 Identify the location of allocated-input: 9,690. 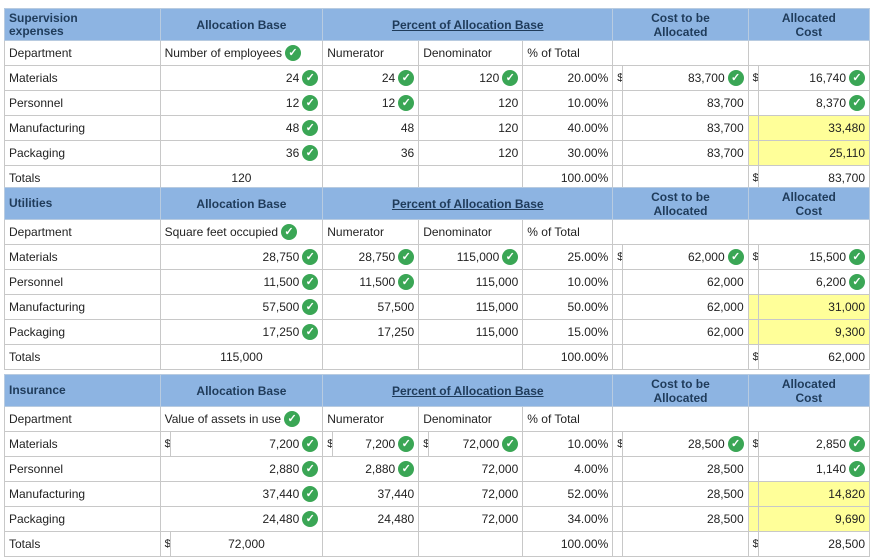
(814, 519).